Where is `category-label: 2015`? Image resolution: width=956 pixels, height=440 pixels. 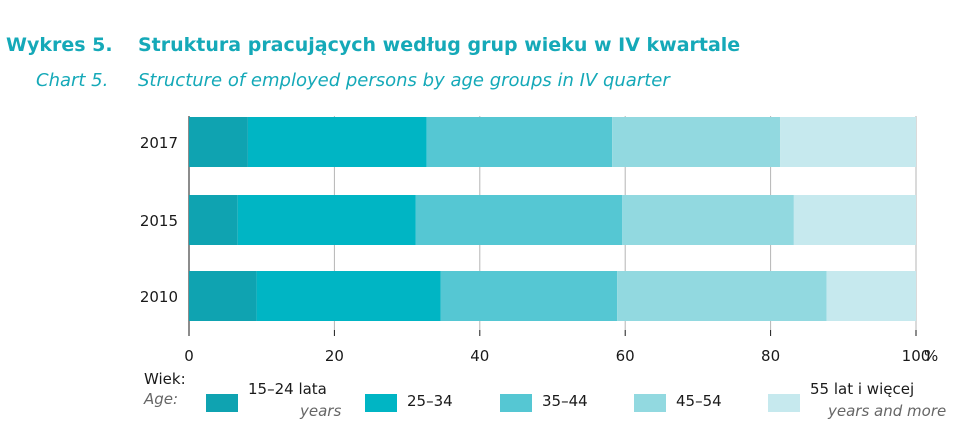 category-label: 2015 is located at coordinates (159, 221).